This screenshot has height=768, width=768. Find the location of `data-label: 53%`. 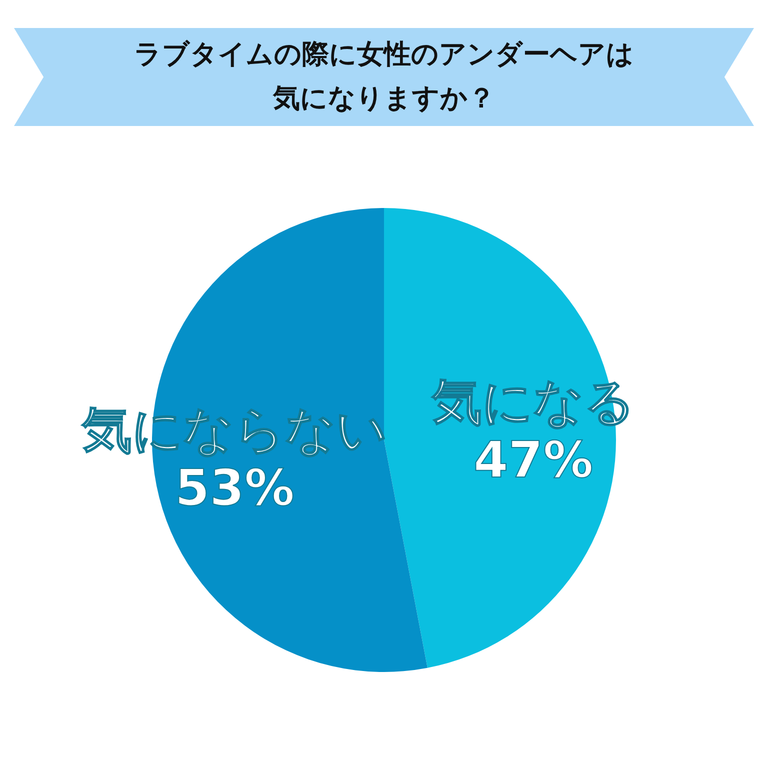

data-label: 53% is located at coordinates (234, 488).